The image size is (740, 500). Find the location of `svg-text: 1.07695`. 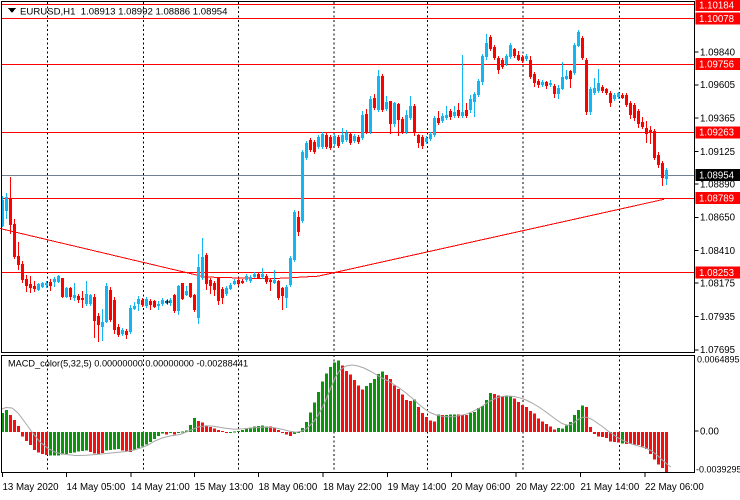

svg-text: 1.07695 is located at coordinates (717, 350).